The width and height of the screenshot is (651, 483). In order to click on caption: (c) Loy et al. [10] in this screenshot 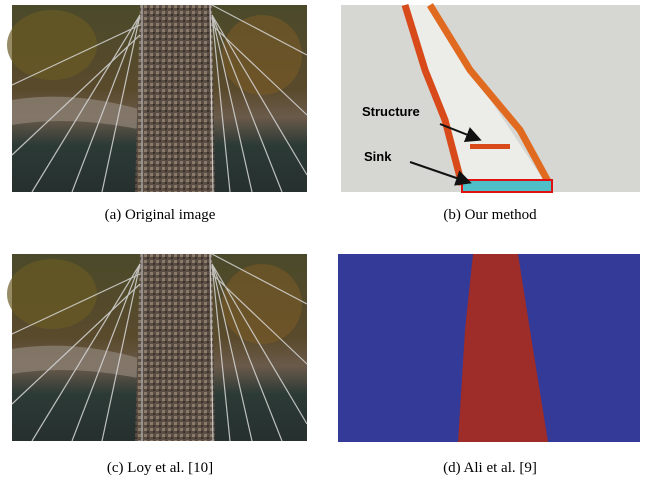, I will do `click(160, 468)`.